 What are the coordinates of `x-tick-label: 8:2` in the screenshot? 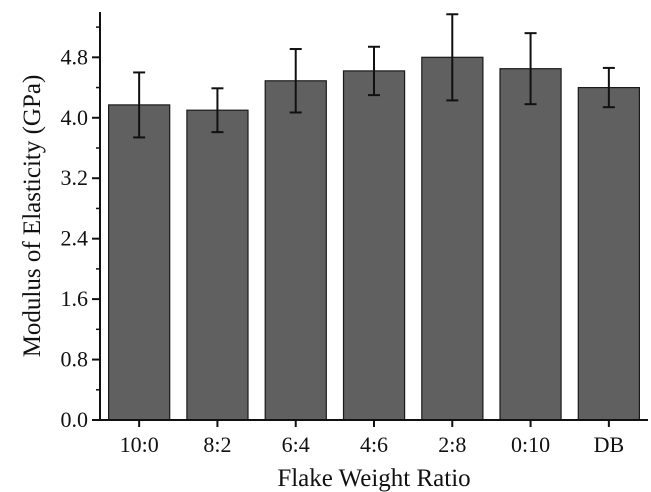 It's located at (217, 444).